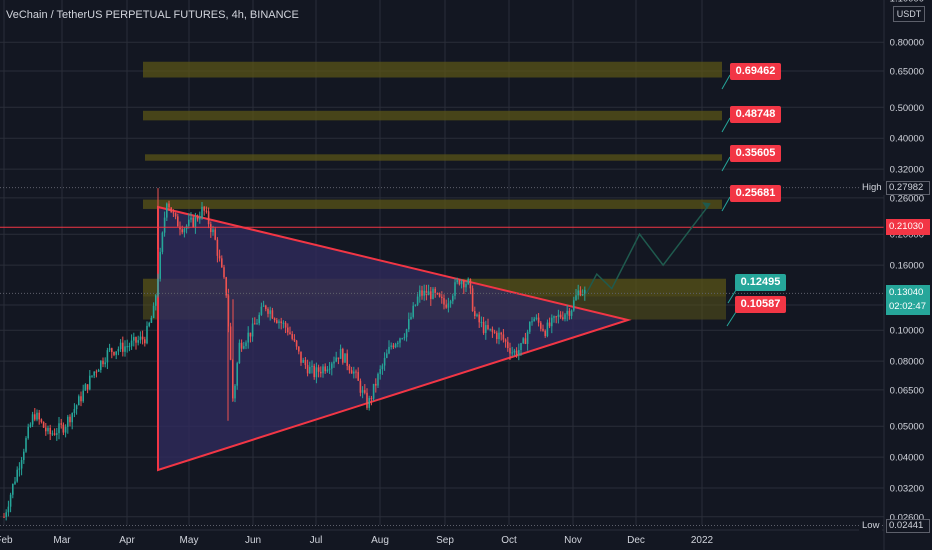  Describe the element at coordinates (62, 540) in the screenshot. I see `x-tick-label: Mar` at that location.